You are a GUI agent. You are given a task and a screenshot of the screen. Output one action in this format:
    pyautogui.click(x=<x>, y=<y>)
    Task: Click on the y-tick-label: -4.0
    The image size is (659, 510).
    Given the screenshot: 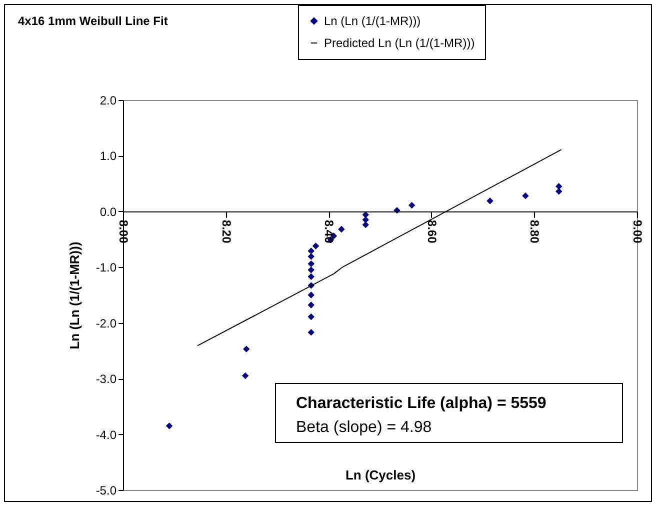 What is the action you would take?
    pyautogui.click(x=106, y=435)
    